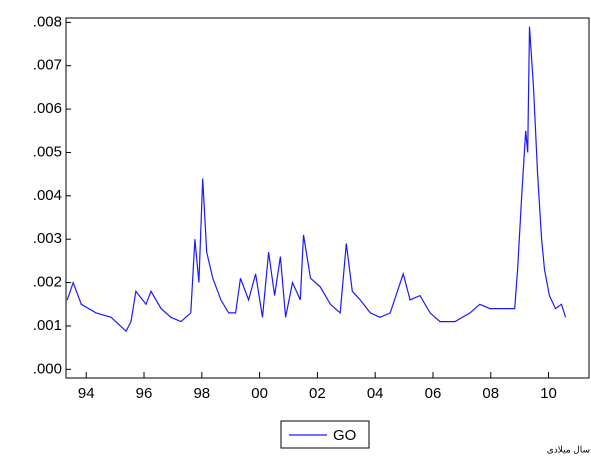 The width and height of the screenshot is (591, 457). What do you see at coordinates (490, 393) in the screenshot?
I see `x-tick-label: 08` at bounding box center [490, 393].